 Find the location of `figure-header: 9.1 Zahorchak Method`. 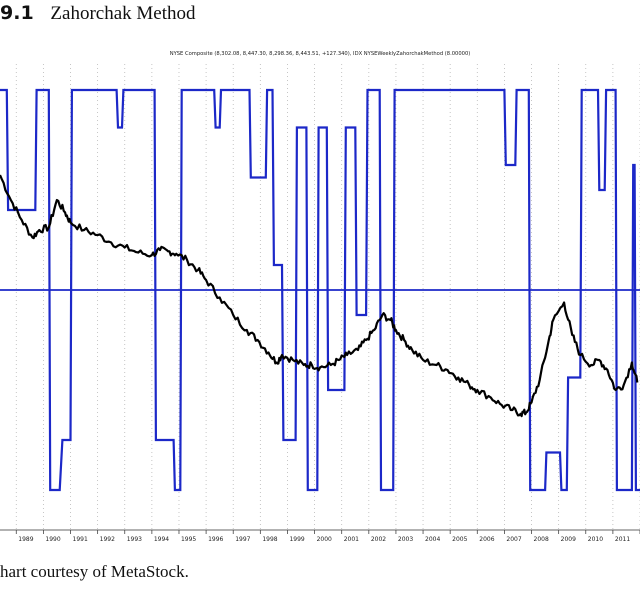

figure-header: 9.1 Zahorchak Method is located at coordinates (98, 15).